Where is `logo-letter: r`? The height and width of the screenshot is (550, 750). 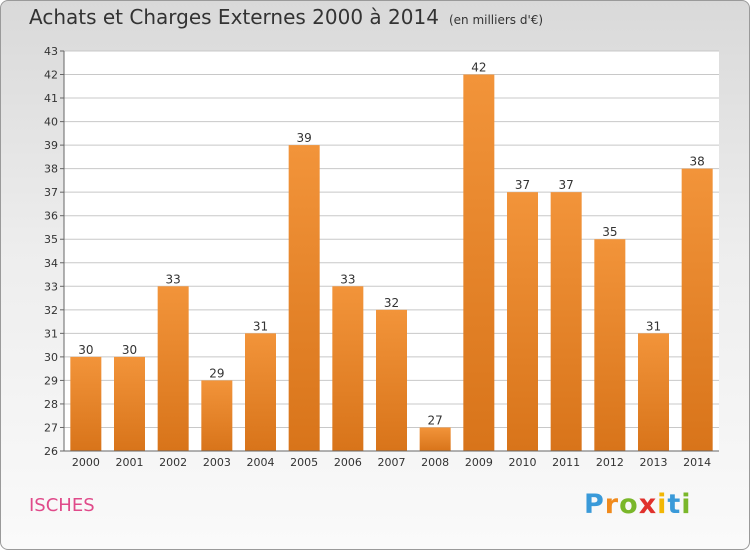 logo-letter: r is located at coordinates (612, 504).